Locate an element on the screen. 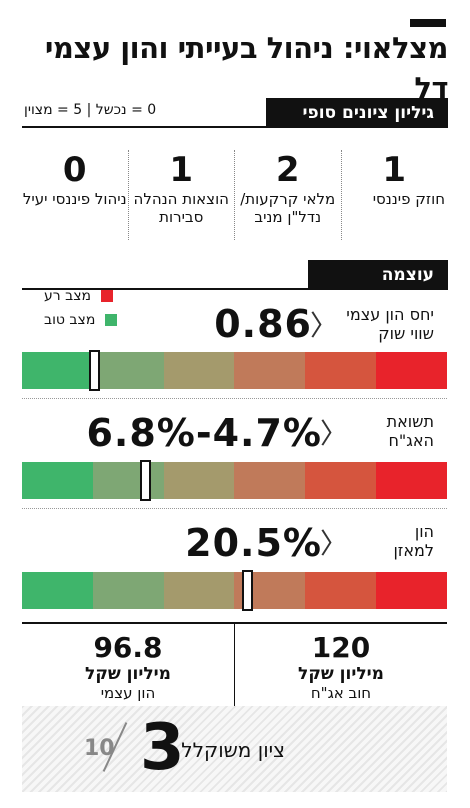 Image resolution: width=470 pixels, height=808 pixels. legend-swatch-bad is located at coordinates (107, 296).